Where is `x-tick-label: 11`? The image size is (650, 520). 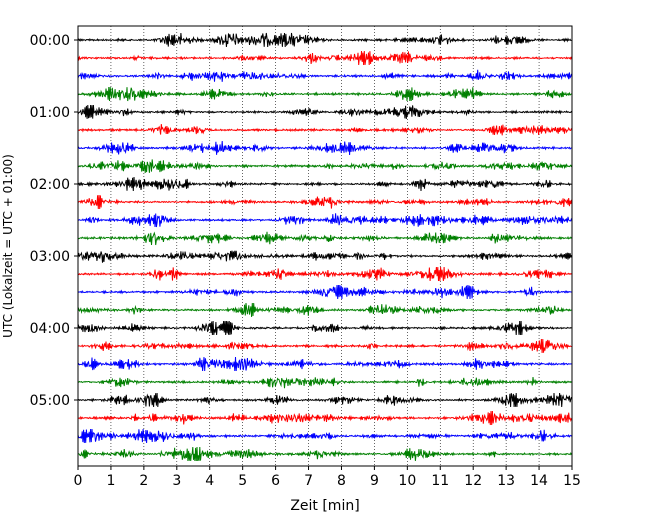 x-tick-label: 11 is located at coordinates (440, 481).